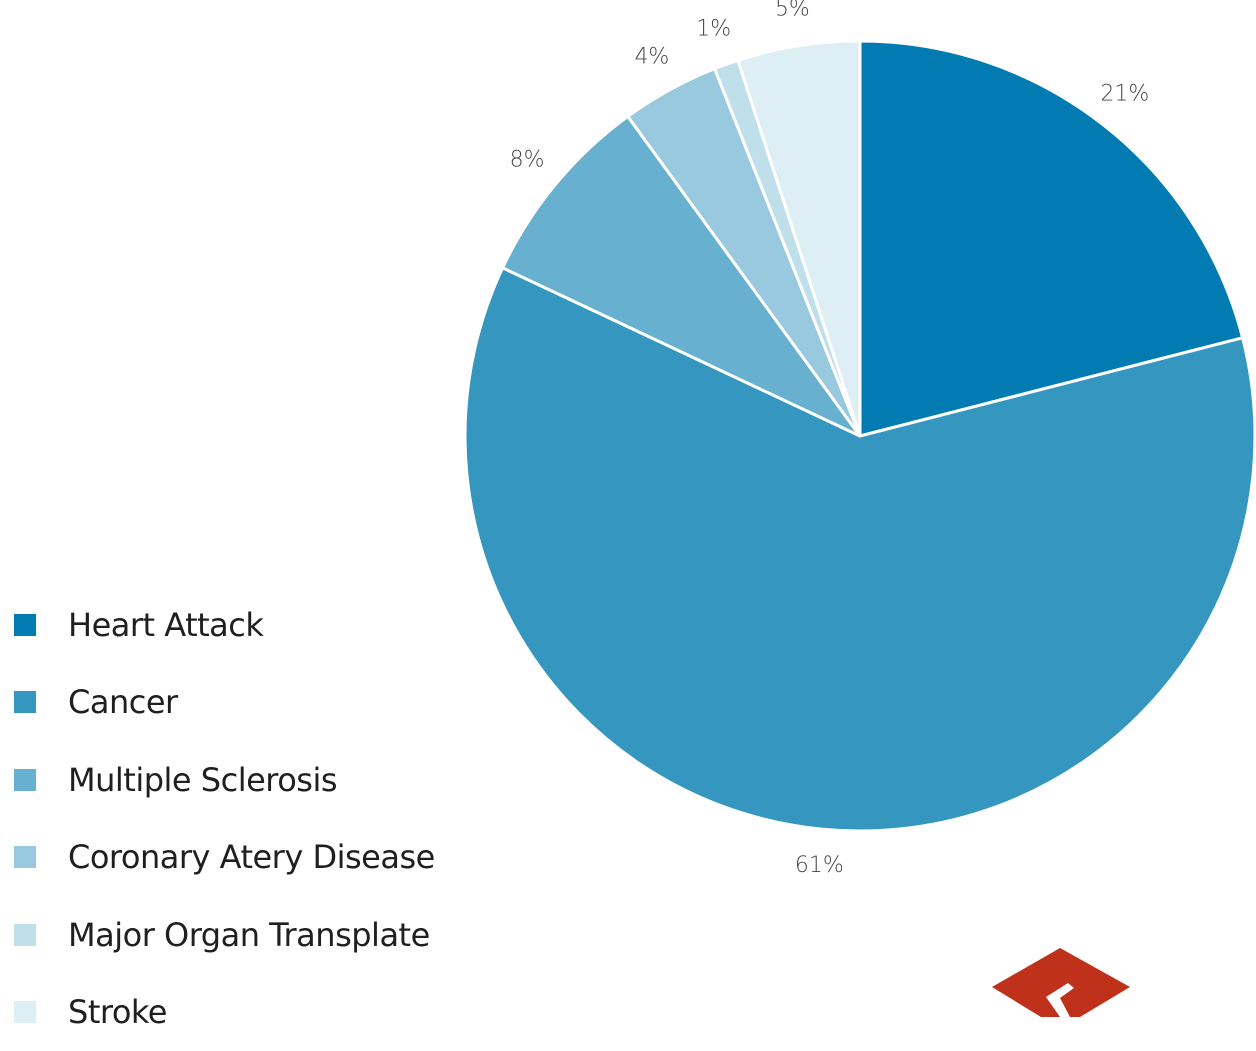  I want to click on diamond-logo-icon, so click(1061, 982).